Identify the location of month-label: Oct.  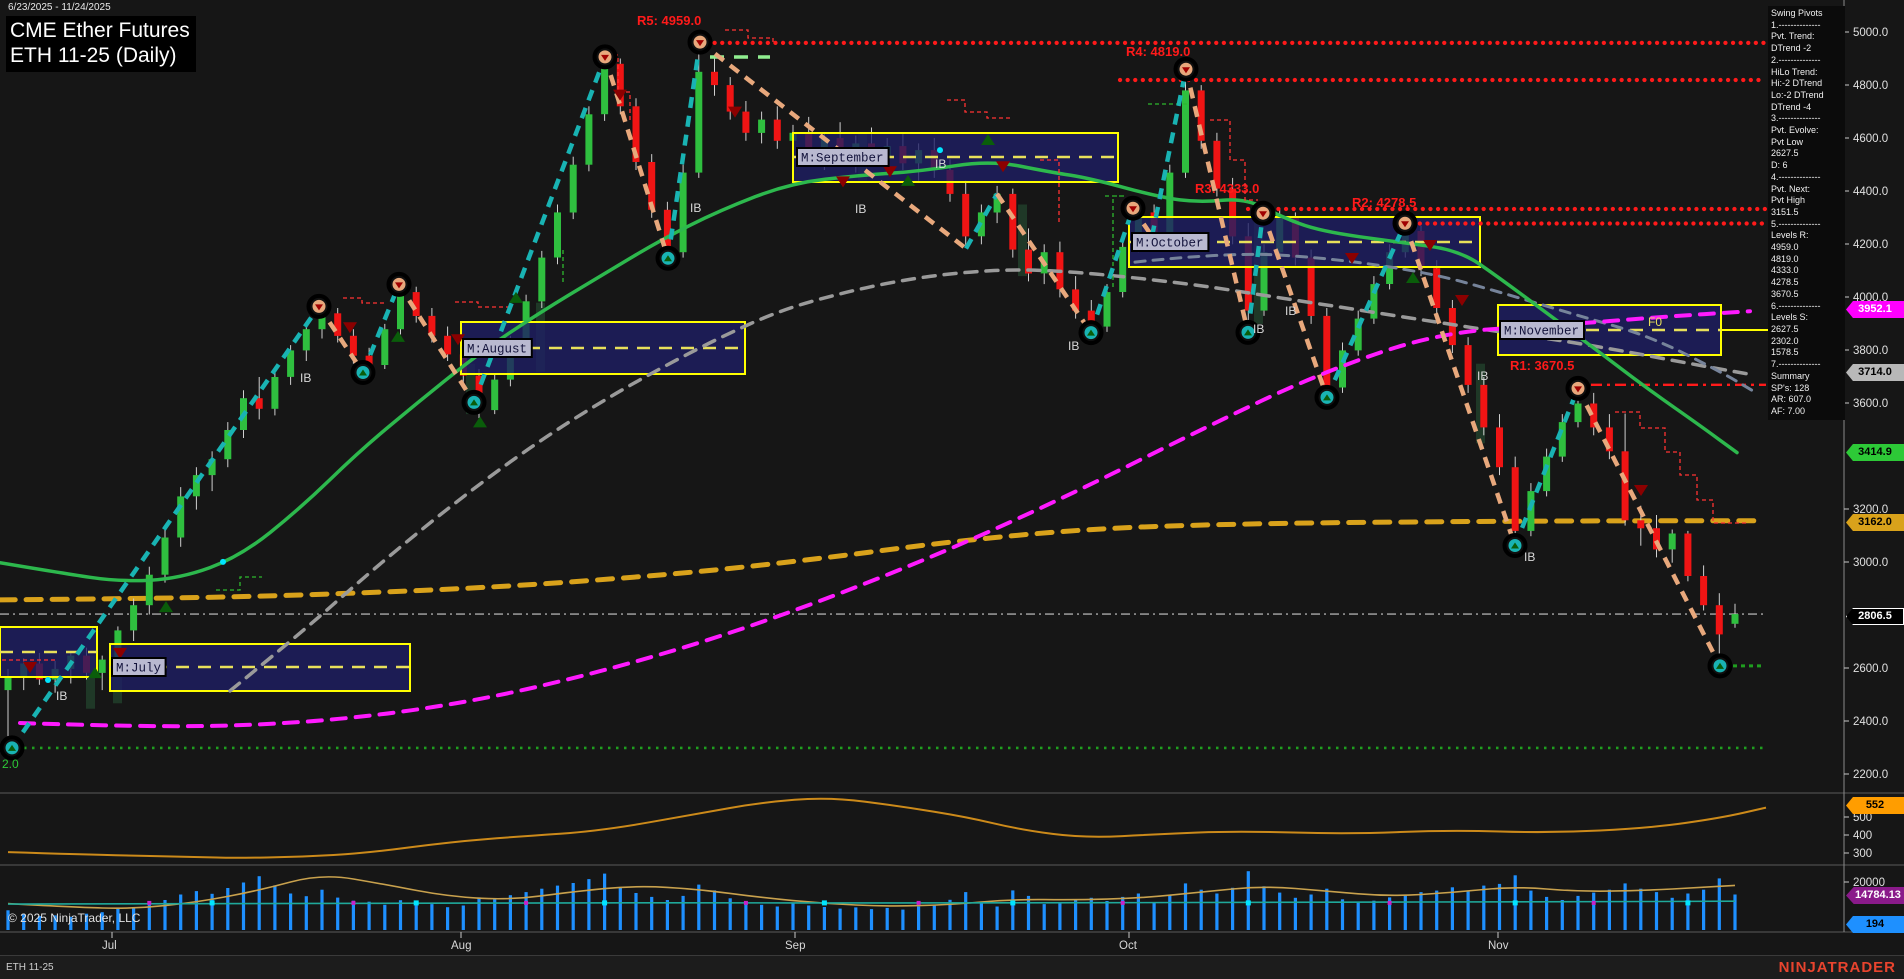
(1128, 946).